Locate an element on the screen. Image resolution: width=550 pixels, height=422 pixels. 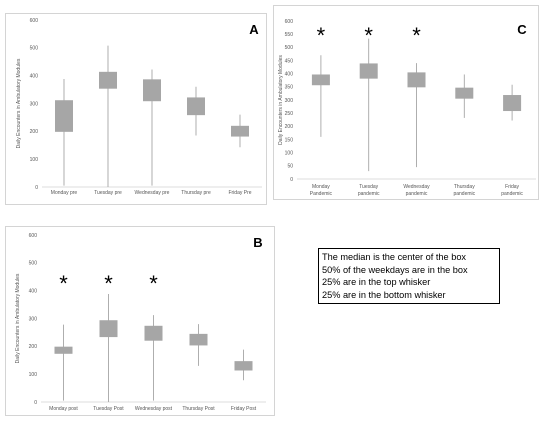
x-tick-label: Monday post is located at coordinates (63, 409).